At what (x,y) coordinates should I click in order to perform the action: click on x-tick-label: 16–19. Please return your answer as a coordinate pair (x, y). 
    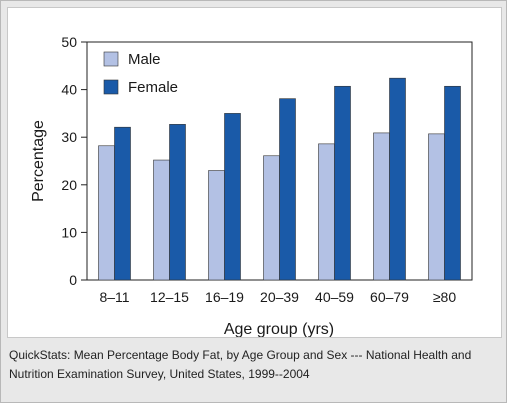
    Looking at the image, I should click on (224, 297).